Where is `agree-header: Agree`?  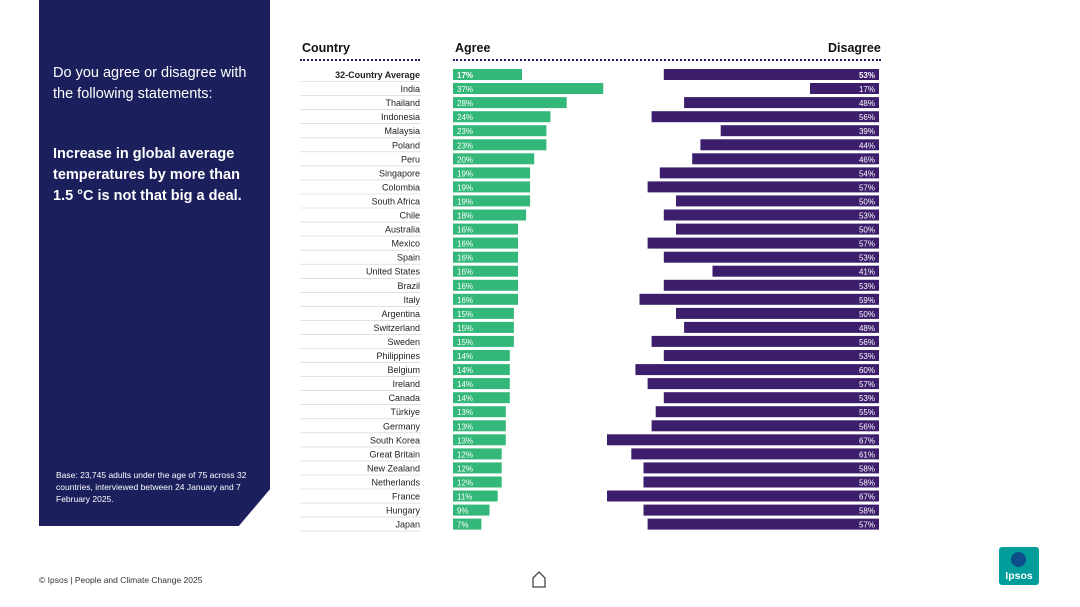
agree-header: Agree is located at coordinates (473, 48).